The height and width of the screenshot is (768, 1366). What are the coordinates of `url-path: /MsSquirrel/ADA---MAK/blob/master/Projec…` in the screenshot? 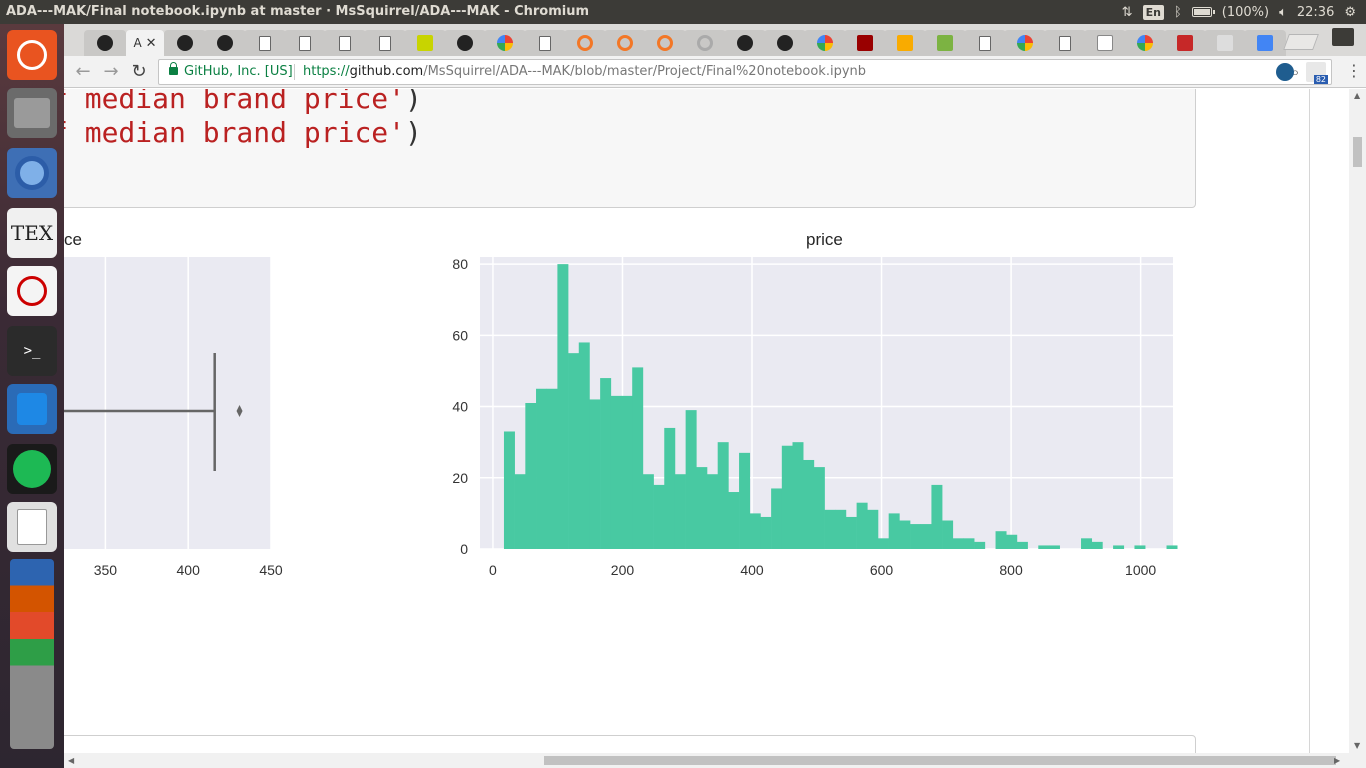 It's located at (645, 71).